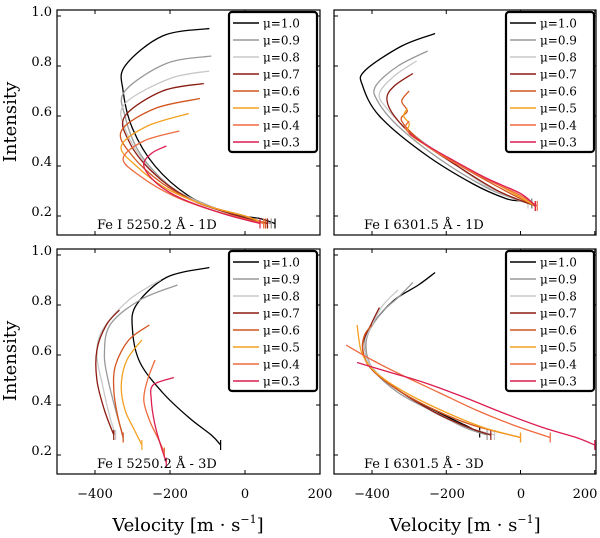  I want to click on legend-5250-3d: μ=1.0 μ=0.9 μ=0.8 μ=0.7 μ=0.6 μ=0.5 μ=0.4 μ=0.3, so click(273, 321).